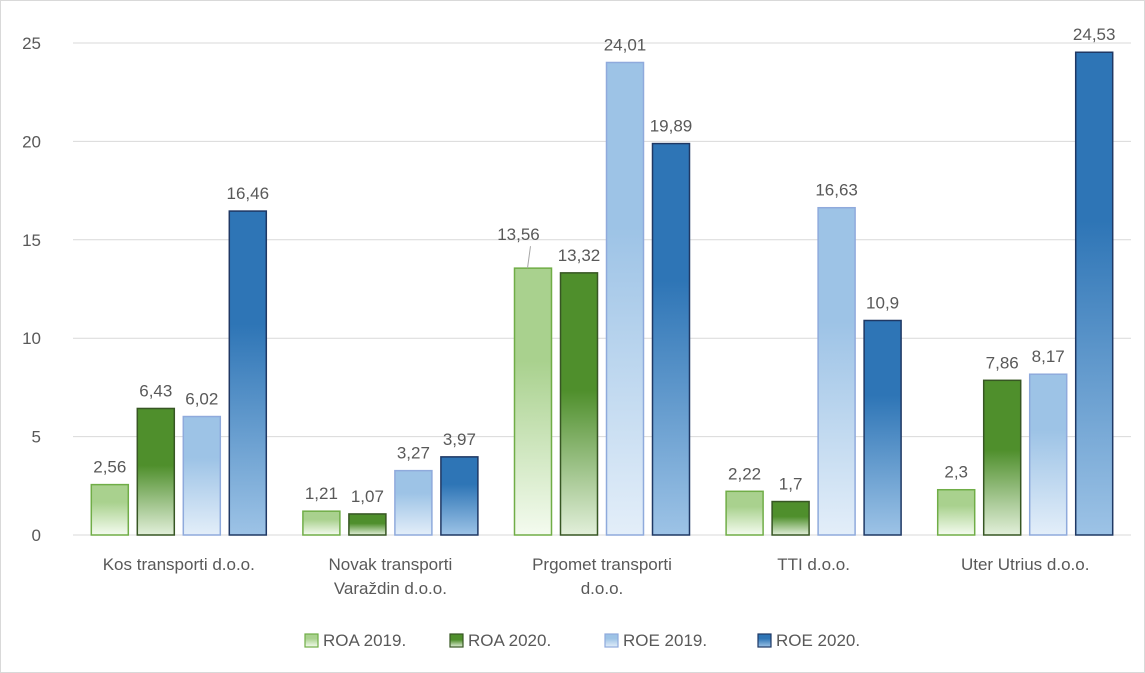 The image size is (1145, 673). I want to click on category-label: Novak transporti Varaždin d.o.o., so click(391, 576).